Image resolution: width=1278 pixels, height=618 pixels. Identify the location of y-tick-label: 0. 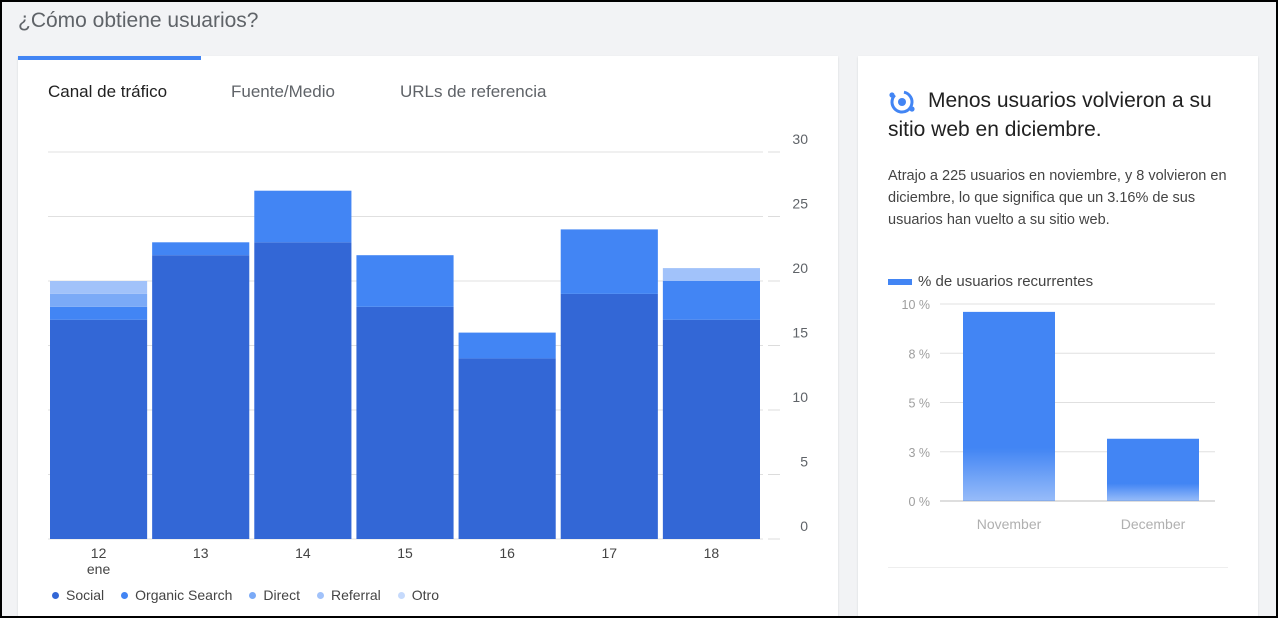
(804, 526).